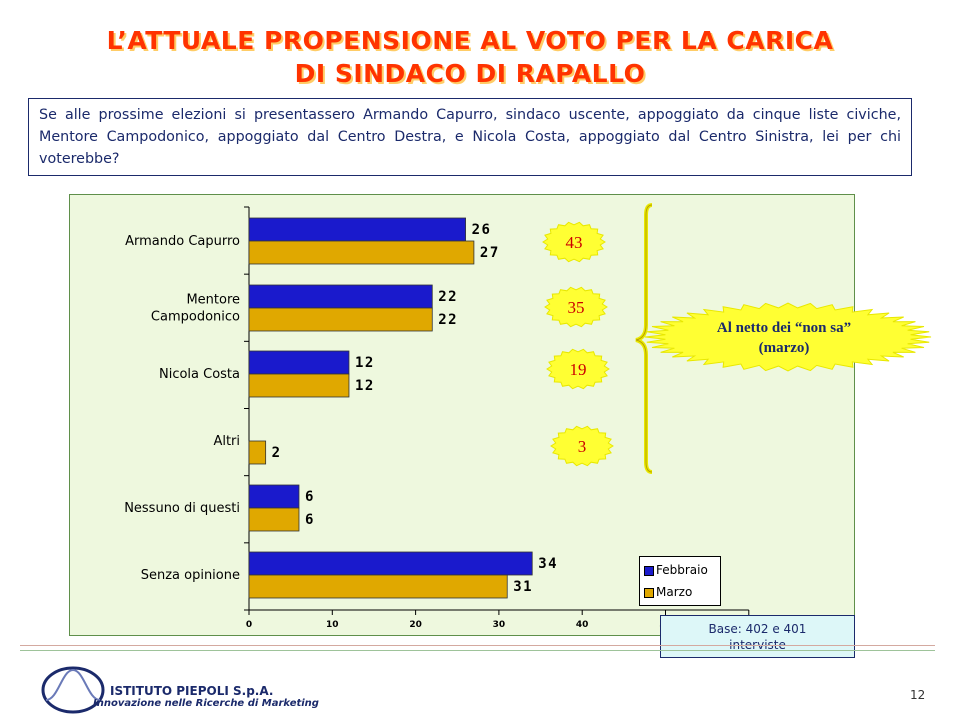 This screenshot has width=960, height=720. I want to click on data-label-marzo: 12, so click(365, 386).